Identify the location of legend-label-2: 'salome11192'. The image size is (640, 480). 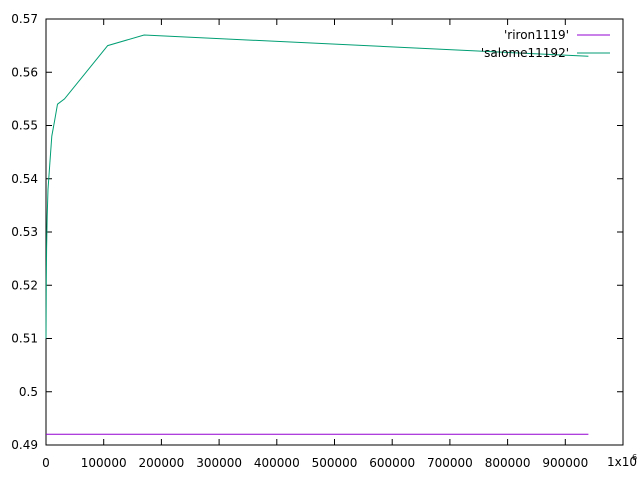
(525, 53).